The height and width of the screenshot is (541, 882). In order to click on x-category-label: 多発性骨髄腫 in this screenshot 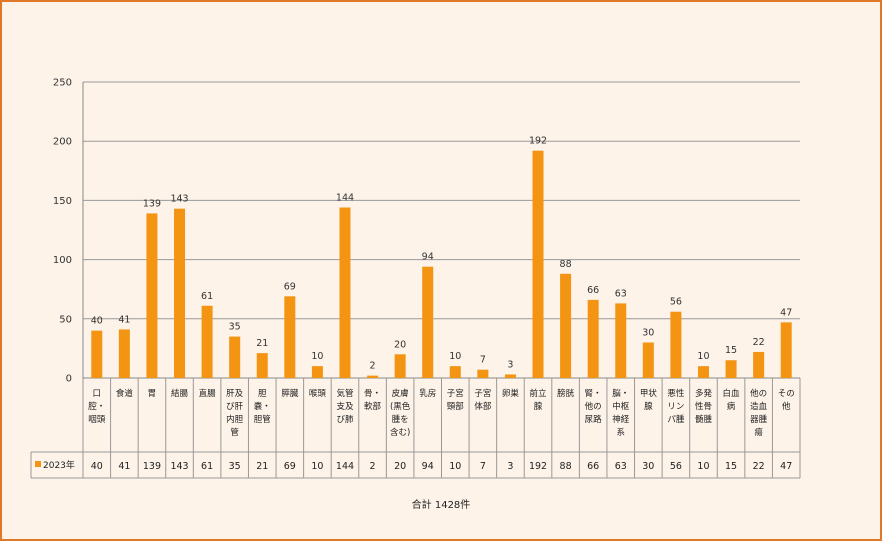, I will do `click(704, 406)`.